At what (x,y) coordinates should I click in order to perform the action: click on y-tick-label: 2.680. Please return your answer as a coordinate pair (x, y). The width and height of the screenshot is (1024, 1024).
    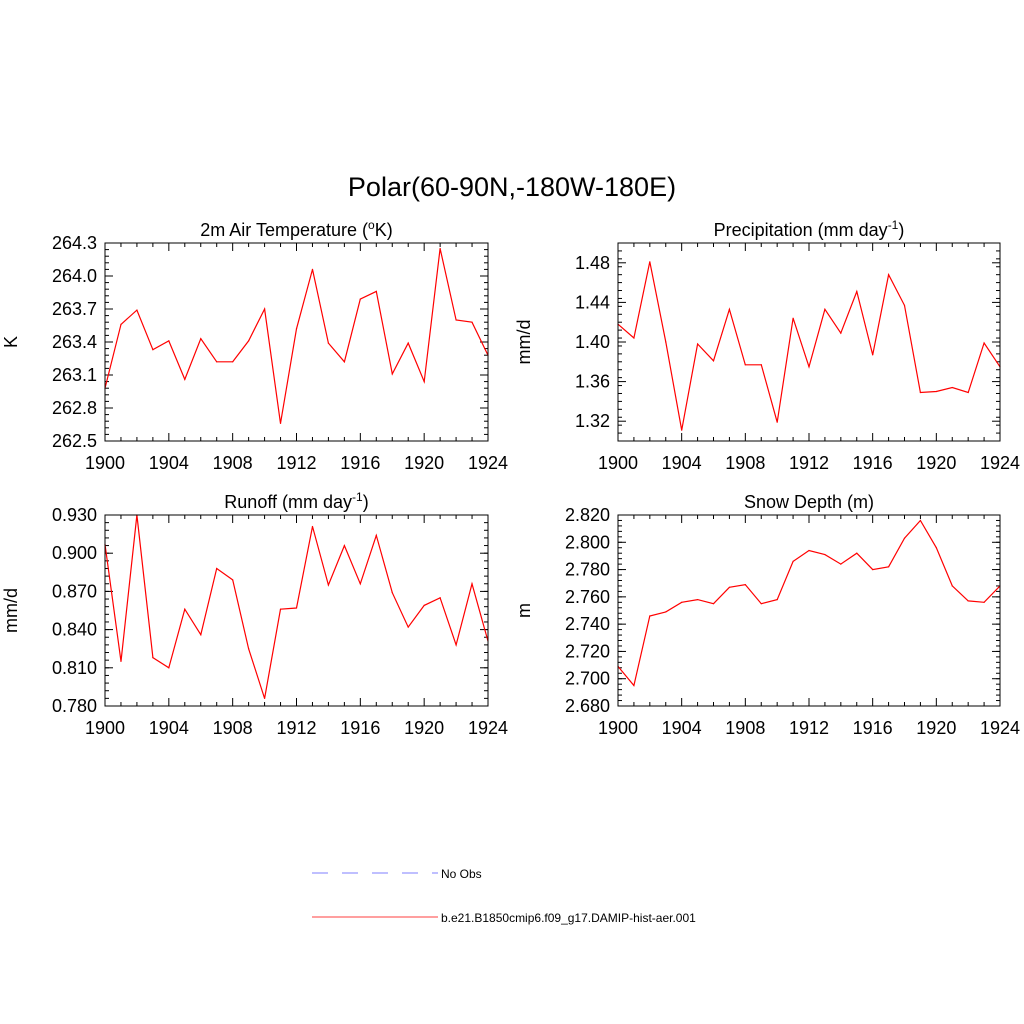
    Looking at the image, I should click on (587, 706).